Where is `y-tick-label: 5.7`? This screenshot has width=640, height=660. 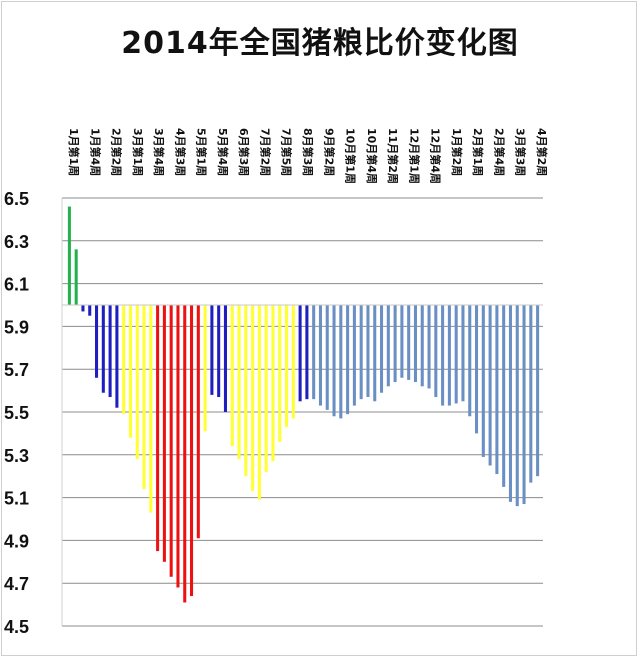 y-tick-label: 5.7 is located at coordinates (16, 370).